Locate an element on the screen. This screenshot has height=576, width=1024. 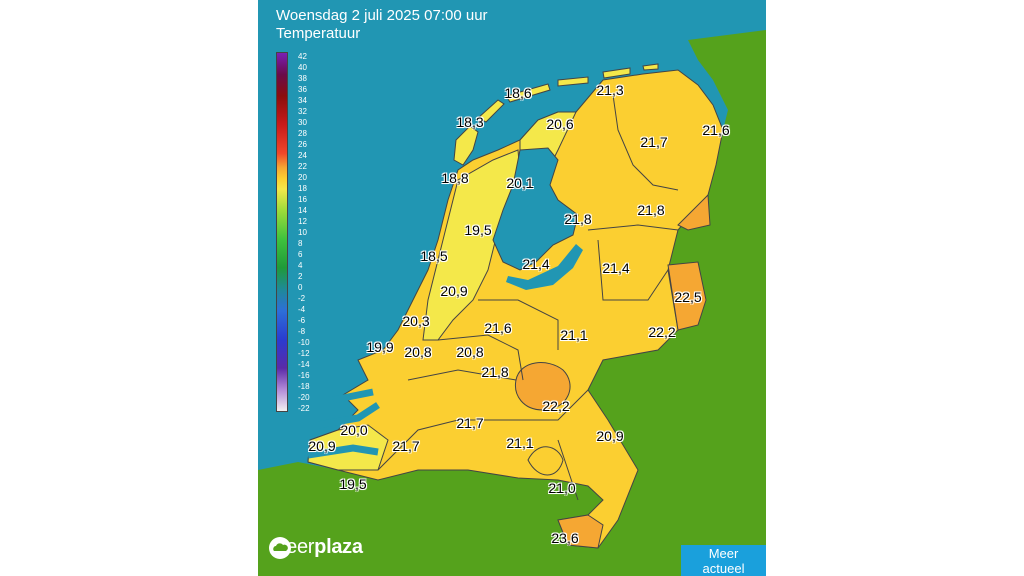
drenthe-warm is located at coordinates (694, 212).